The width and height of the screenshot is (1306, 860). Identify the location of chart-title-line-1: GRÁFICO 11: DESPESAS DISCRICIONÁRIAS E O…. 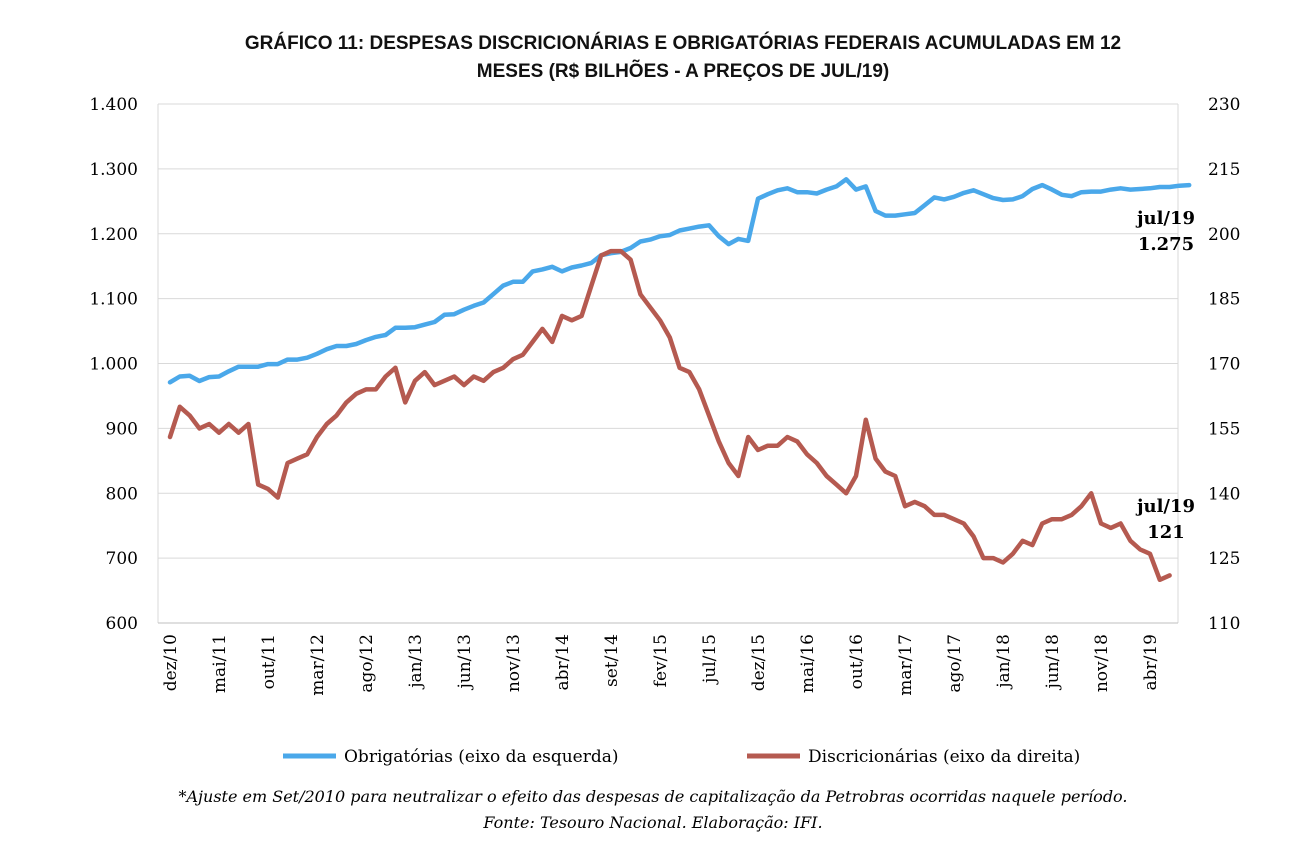
(683, 43).